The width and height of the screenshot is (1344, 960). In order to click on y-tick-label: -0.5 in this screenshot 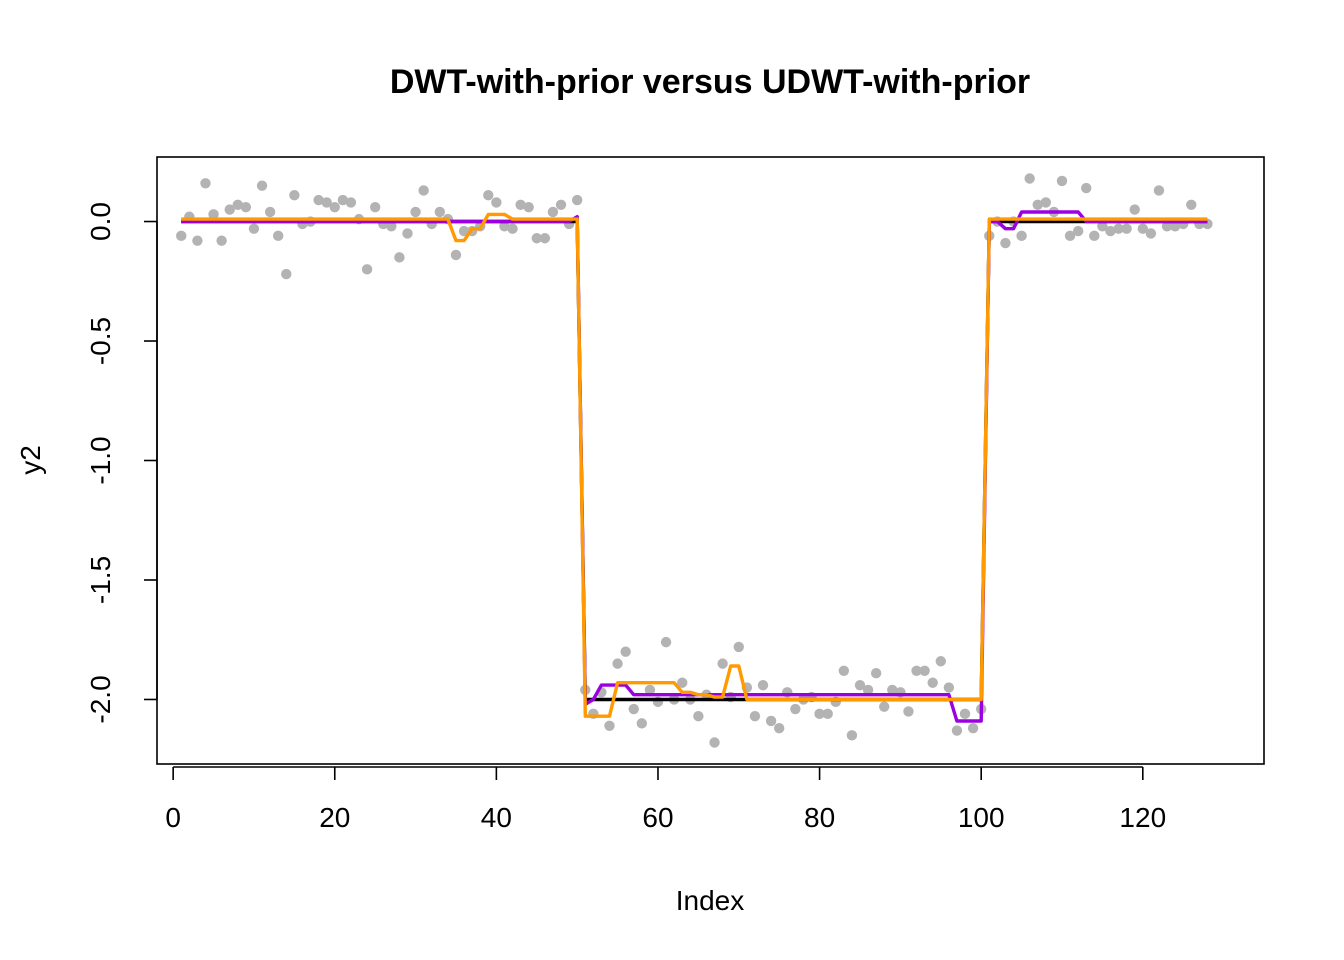, I will do `click(100, 341)`.